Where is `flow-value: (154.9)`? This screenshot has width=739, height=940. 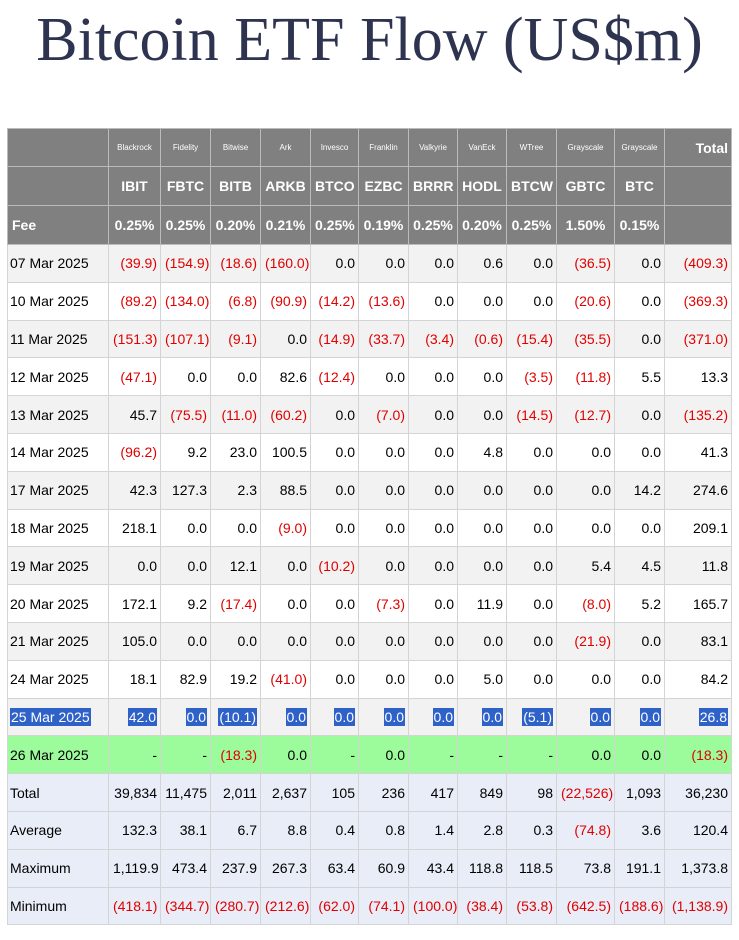 flow-value: (154.9) is located at coordinates (185, 263).